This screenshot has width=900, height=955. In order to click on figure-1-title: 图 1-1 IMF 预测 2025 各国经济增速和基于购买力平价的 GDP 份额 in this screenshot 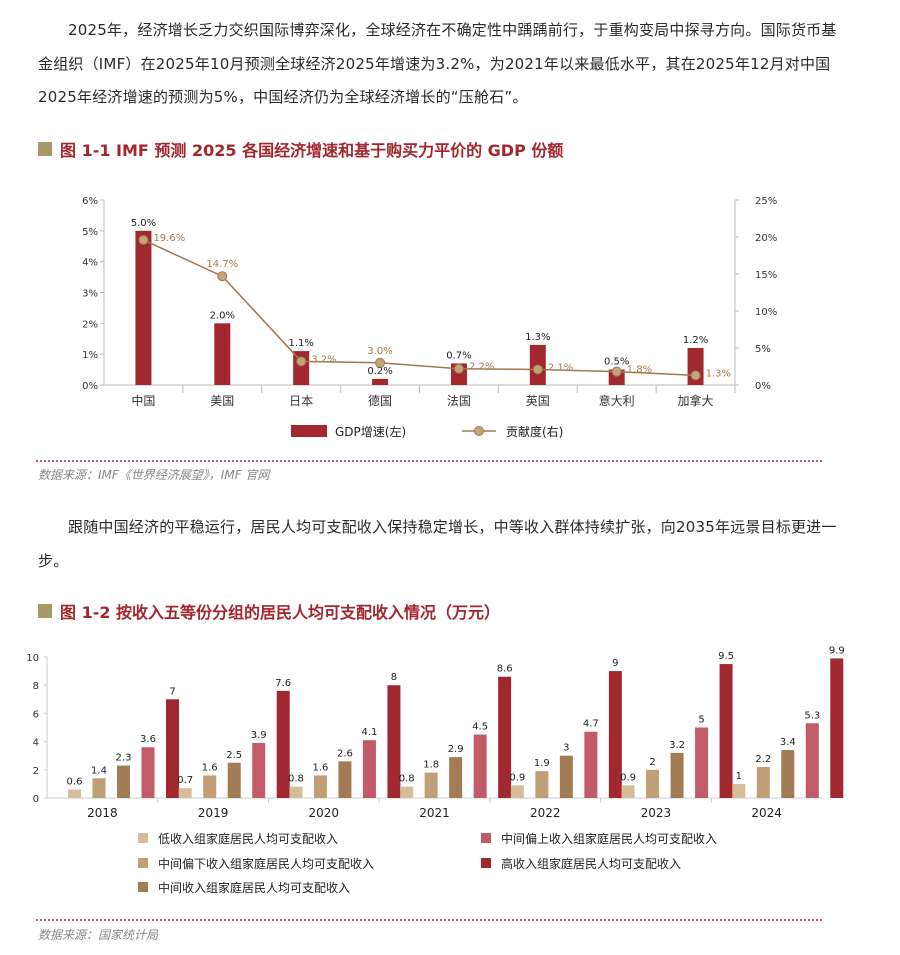, I will do `click(300, 149)`.